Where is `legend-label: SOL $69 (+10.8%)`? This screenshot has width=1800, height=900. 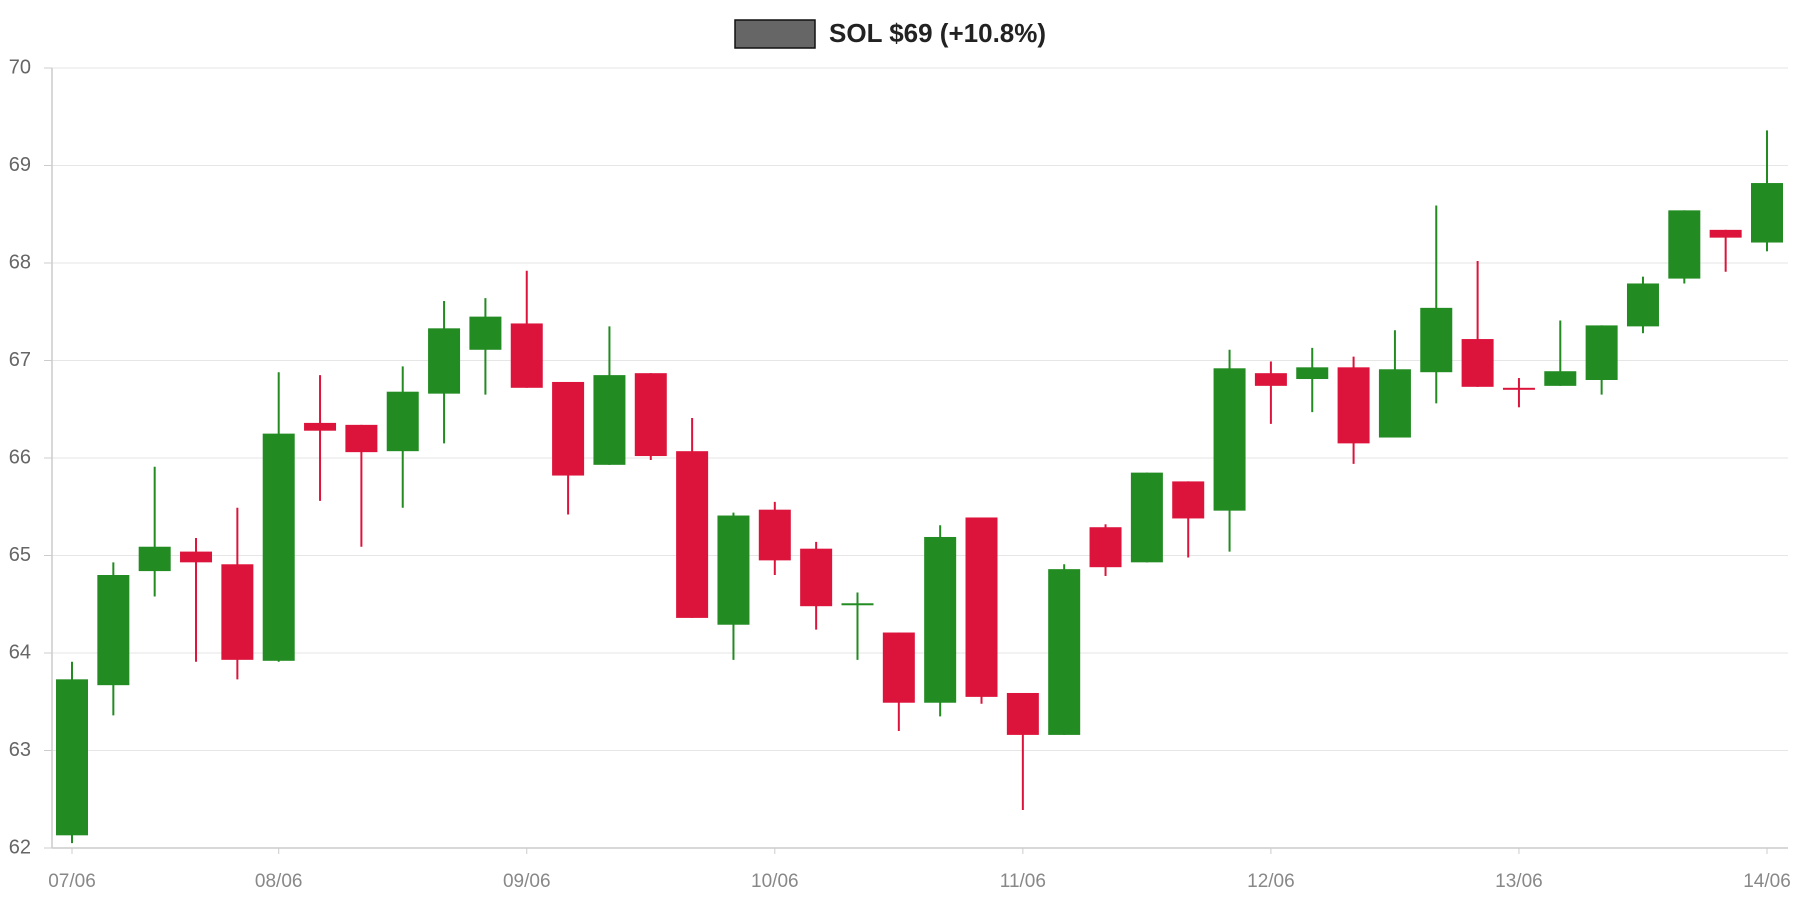
legend-label: SOL $69 (+10.8%) is located at coordinates (937, 33).